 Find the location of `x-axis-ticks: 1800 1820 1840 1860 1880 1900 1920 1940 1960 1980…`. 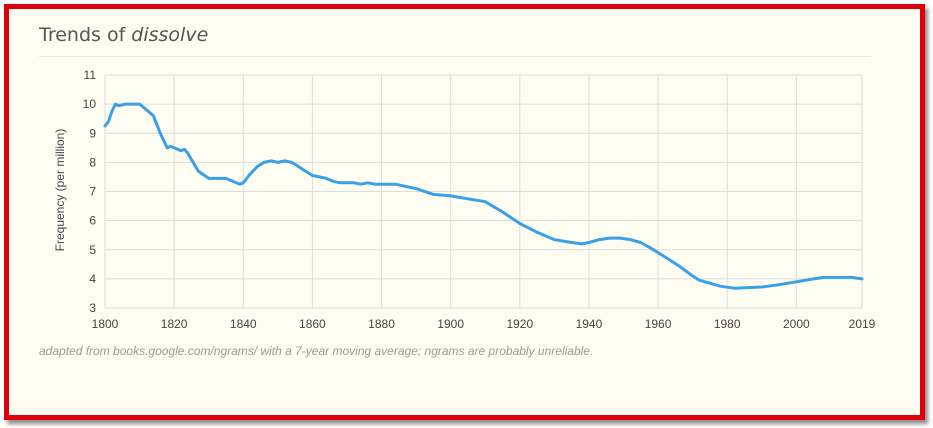

x-axis-ticks: 1800 1820 1840 1860 1880 1900 1920 1940 1960 1980… is located at coordinates (484, 324).